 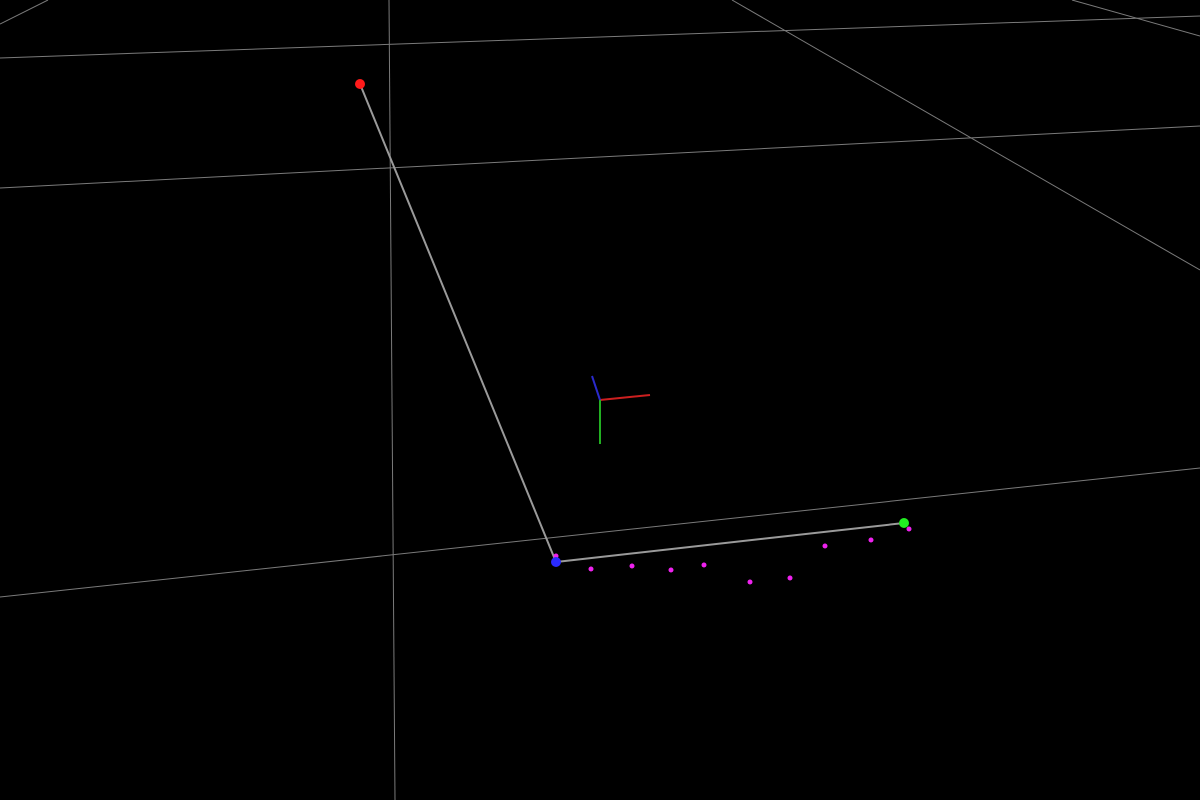 I want to click on start-marker, so click(x=360, y=84).